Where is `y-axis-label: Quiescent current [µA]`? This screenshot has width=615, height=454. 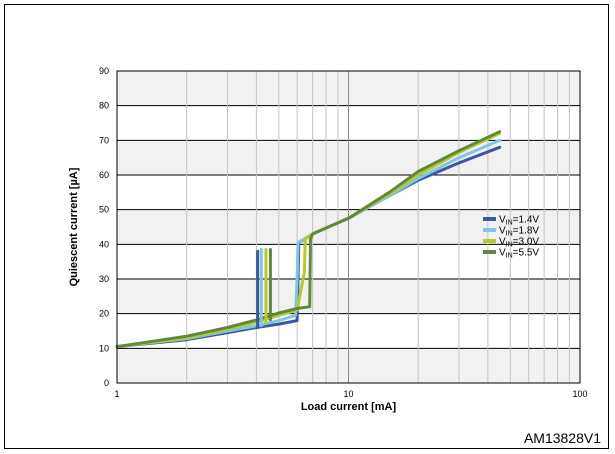 y-axis-label: Quiescent current [µA] is located at coordinates (74, 226).